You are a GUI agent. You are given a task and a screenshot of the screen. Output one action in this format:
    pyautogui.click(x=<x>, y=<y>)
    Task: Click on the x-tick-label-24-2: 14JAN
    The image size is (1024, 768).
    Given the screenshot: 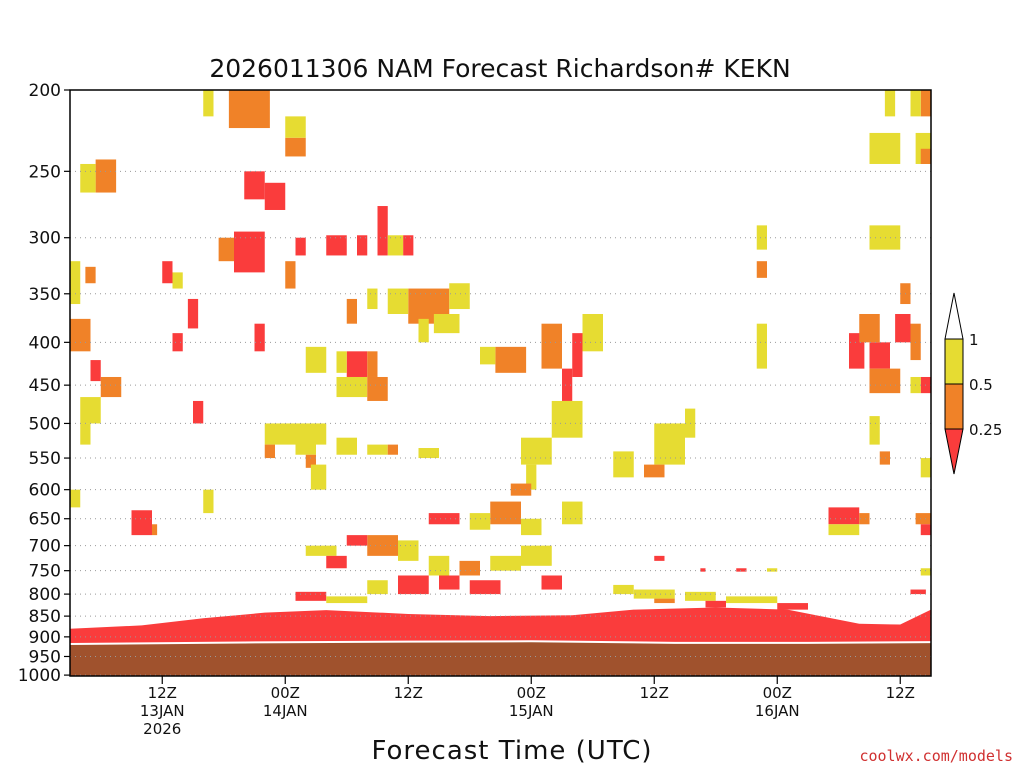 What is the action you would take?
    pyautogui.click(x=285, y=711)
    